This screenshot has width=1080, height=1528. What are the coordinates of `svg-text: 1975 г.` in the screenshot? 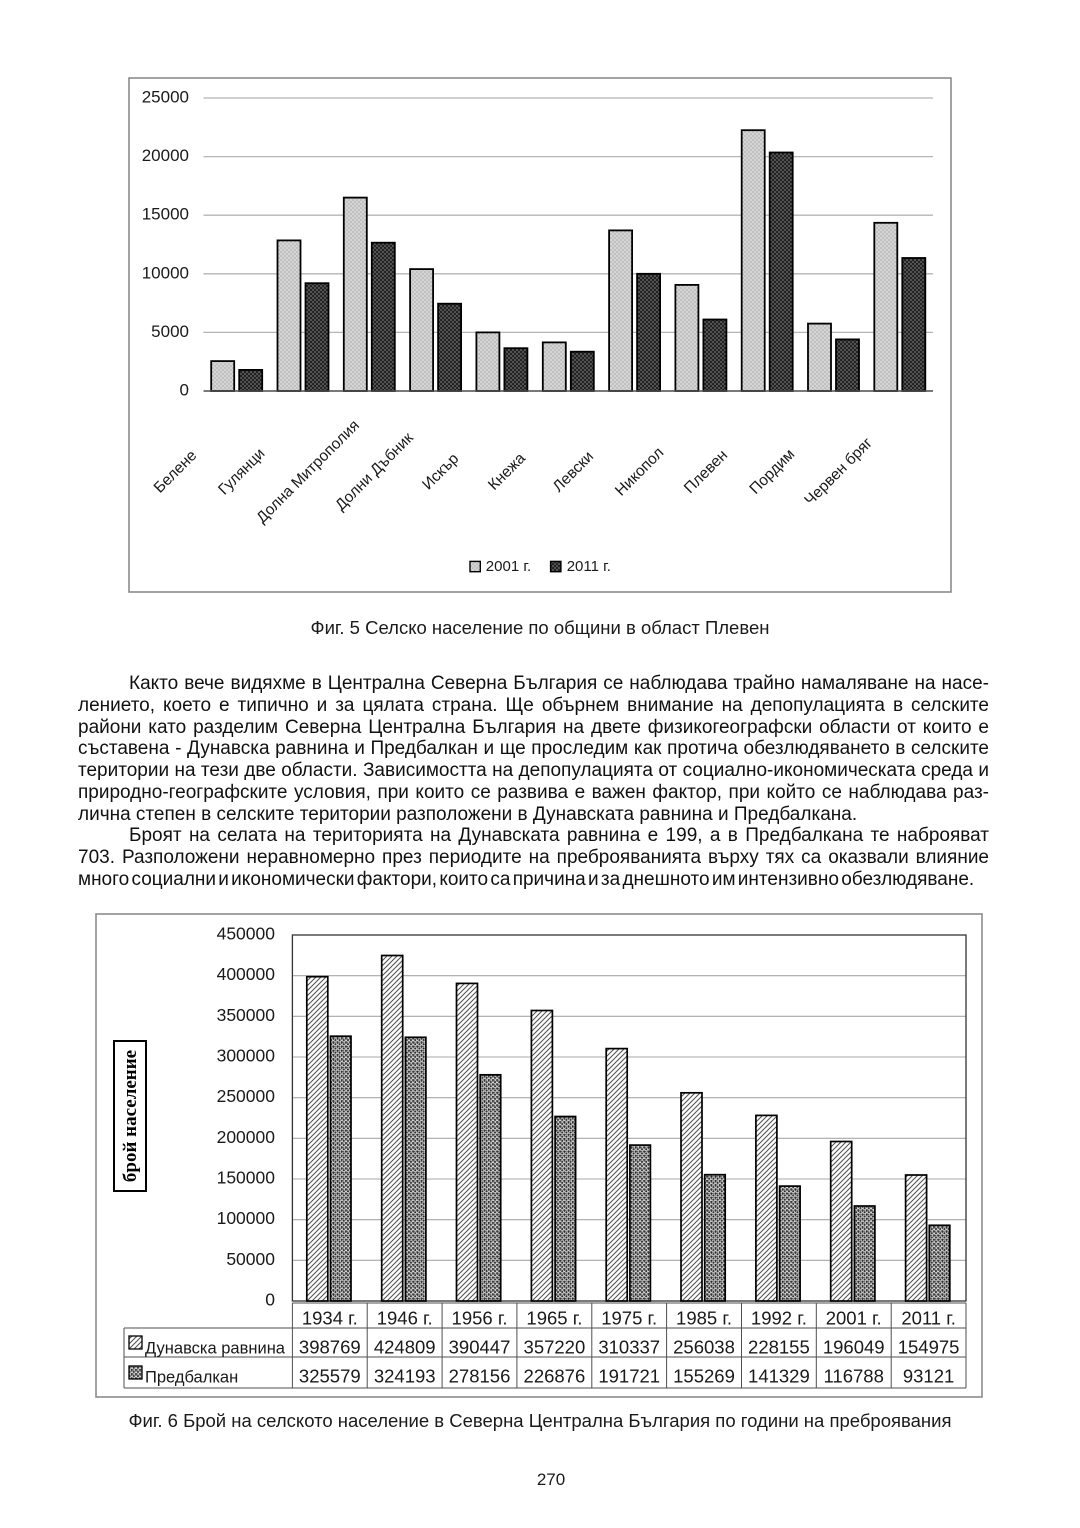 It's located at (629, 1318).